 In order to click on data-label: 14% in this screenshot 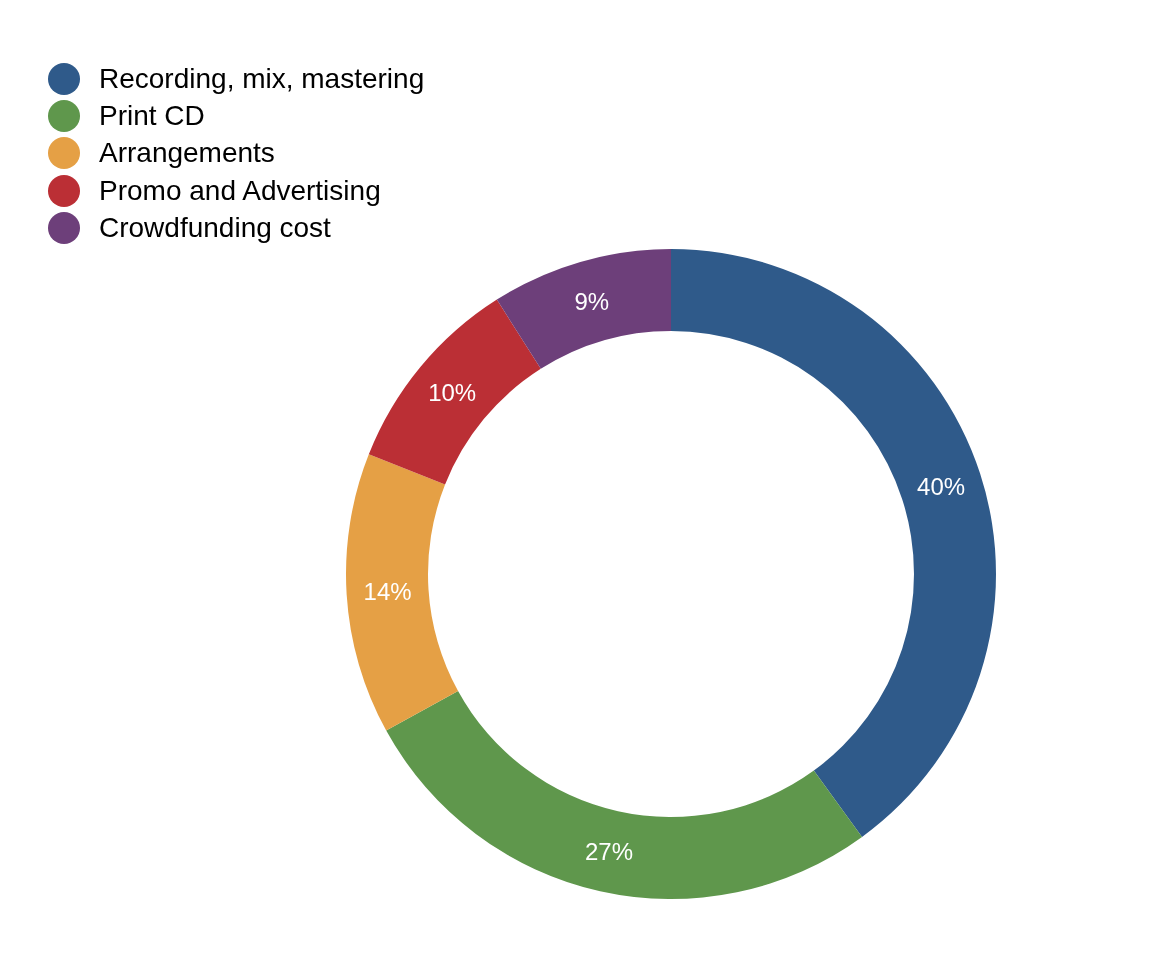, I will do `click(387, 592)`.